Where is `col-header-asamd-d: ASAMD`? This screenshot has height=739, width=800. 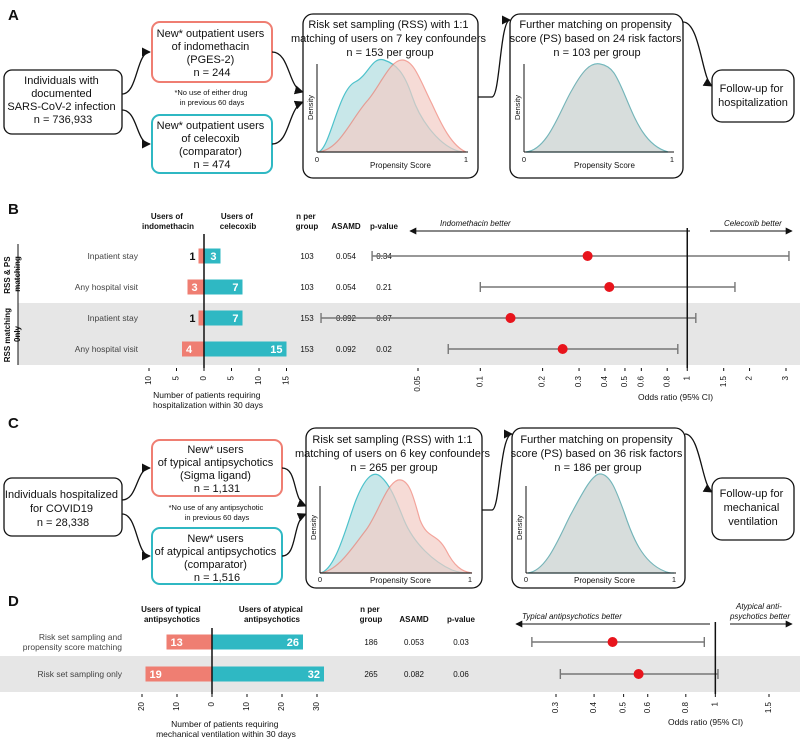 col-header-asamd-d: ASAMD is located at coordinates (414, 619).